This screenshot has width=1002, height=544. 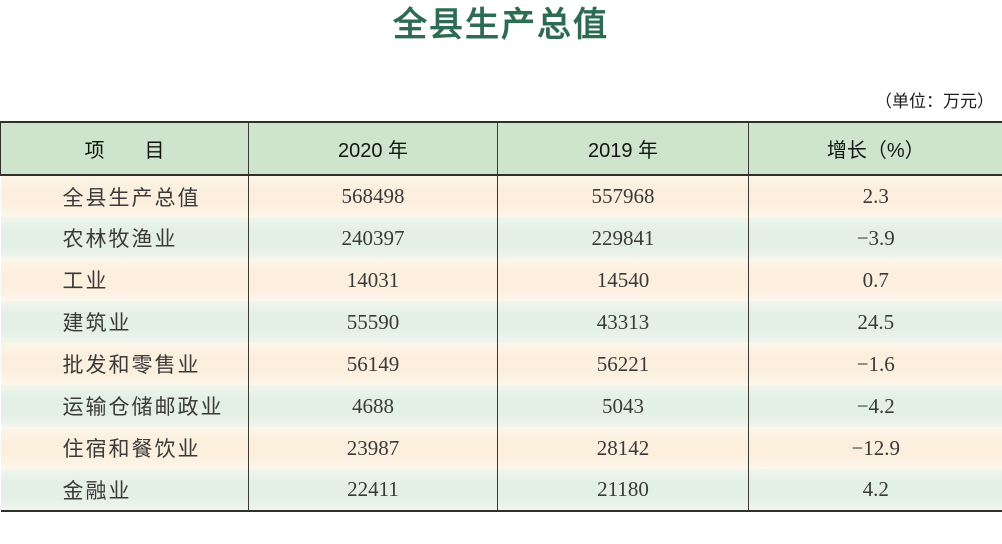 I want to click on table-header: 项 目 2020 年 2019 年 增长（%）, so click(x=501, y=148).